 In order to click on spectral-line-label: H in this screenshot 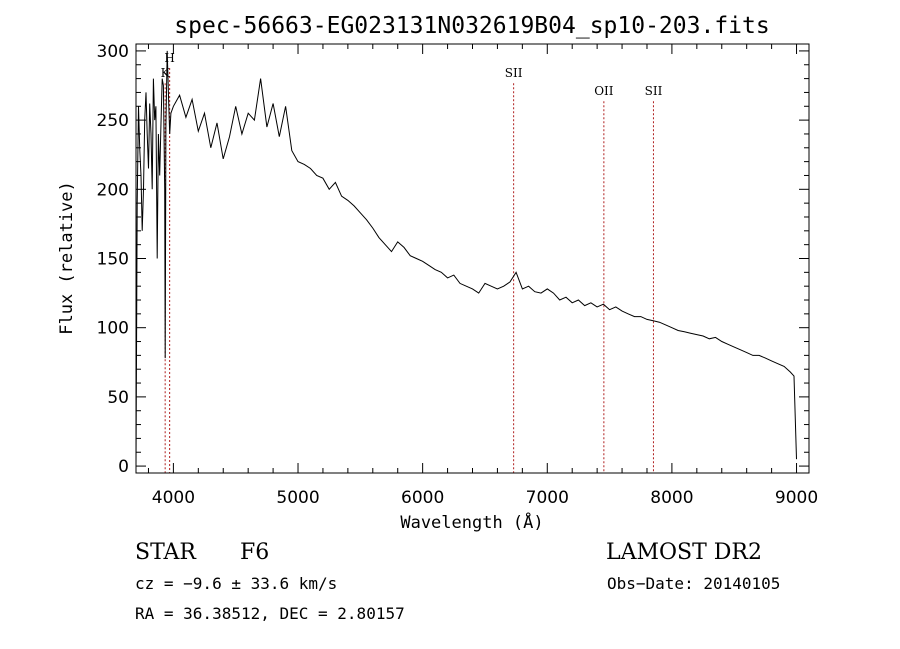, I will do `click(169, 58)`.